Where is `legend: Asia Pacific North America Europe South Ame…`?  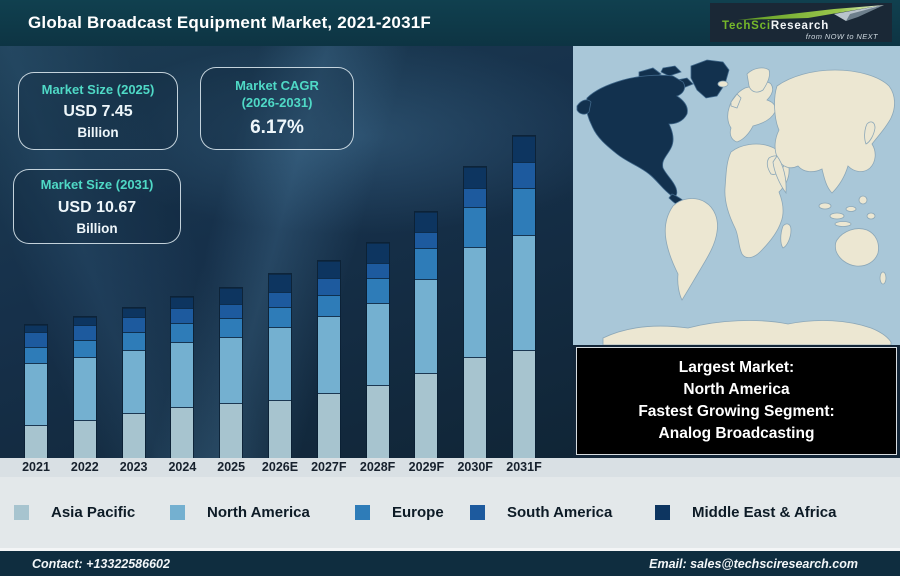 legend: Asia Pacific North America Europe South Ame… is located at coordinates (450, 512).